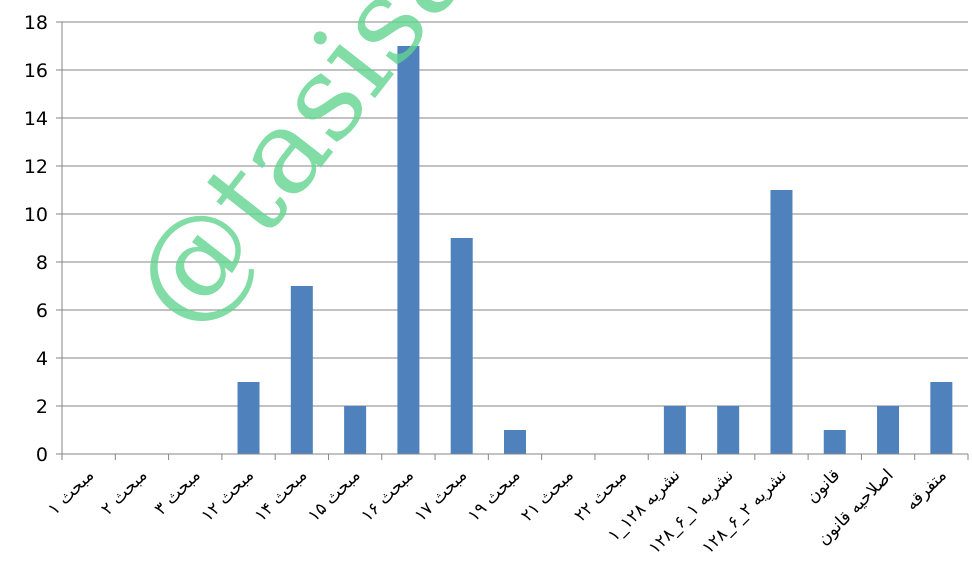 The image size is (972, 581). I want to click on x-tick-label: مبحث ۱۷, so click(441, 495).